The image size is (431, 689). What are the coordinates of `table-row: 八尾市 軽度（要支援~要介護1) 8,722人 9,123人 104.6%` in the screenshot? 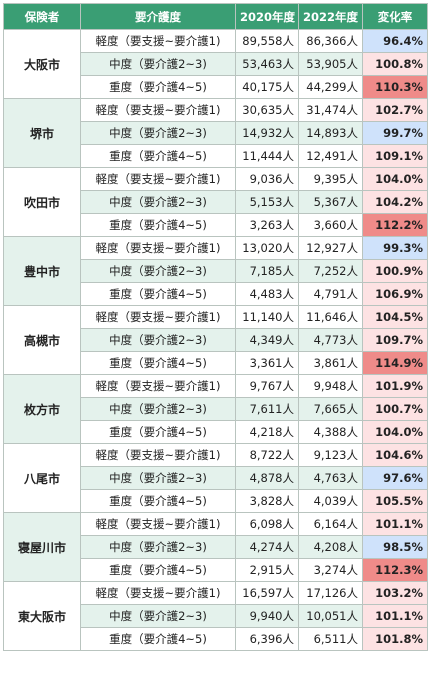 It's located at (215, 478).